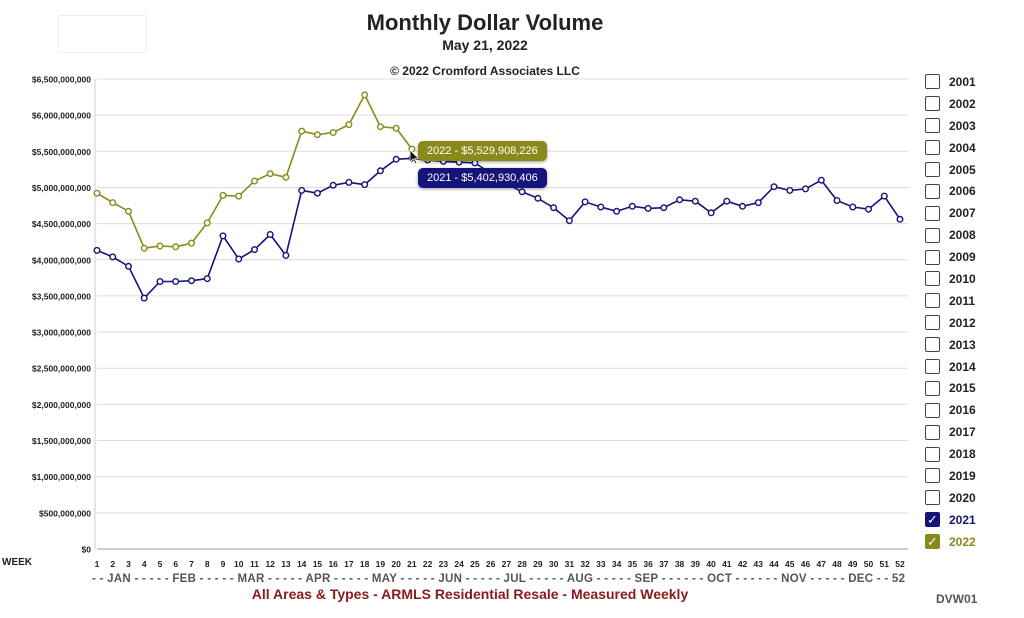 This screenshot has height=618, width=1024. What do you see at coordinates (972, 235) in the screenshot?
I see `legend-item-2008: 2008` at bounding box center [972, 235].